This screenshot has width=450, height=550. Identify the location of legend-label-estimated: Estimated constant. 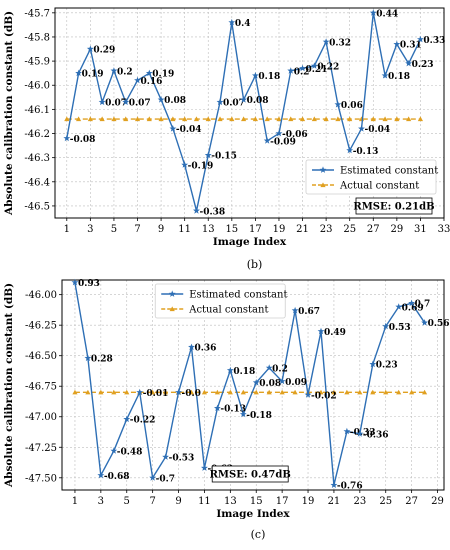
(389, 171).